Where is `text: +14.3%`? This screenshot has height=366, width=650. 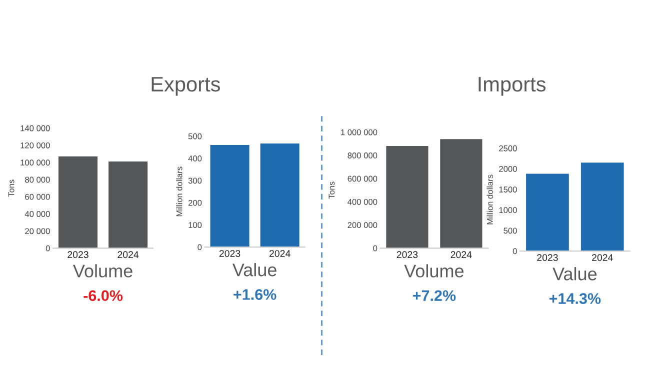
text: +14.3% is located at coordinates (575, 298).